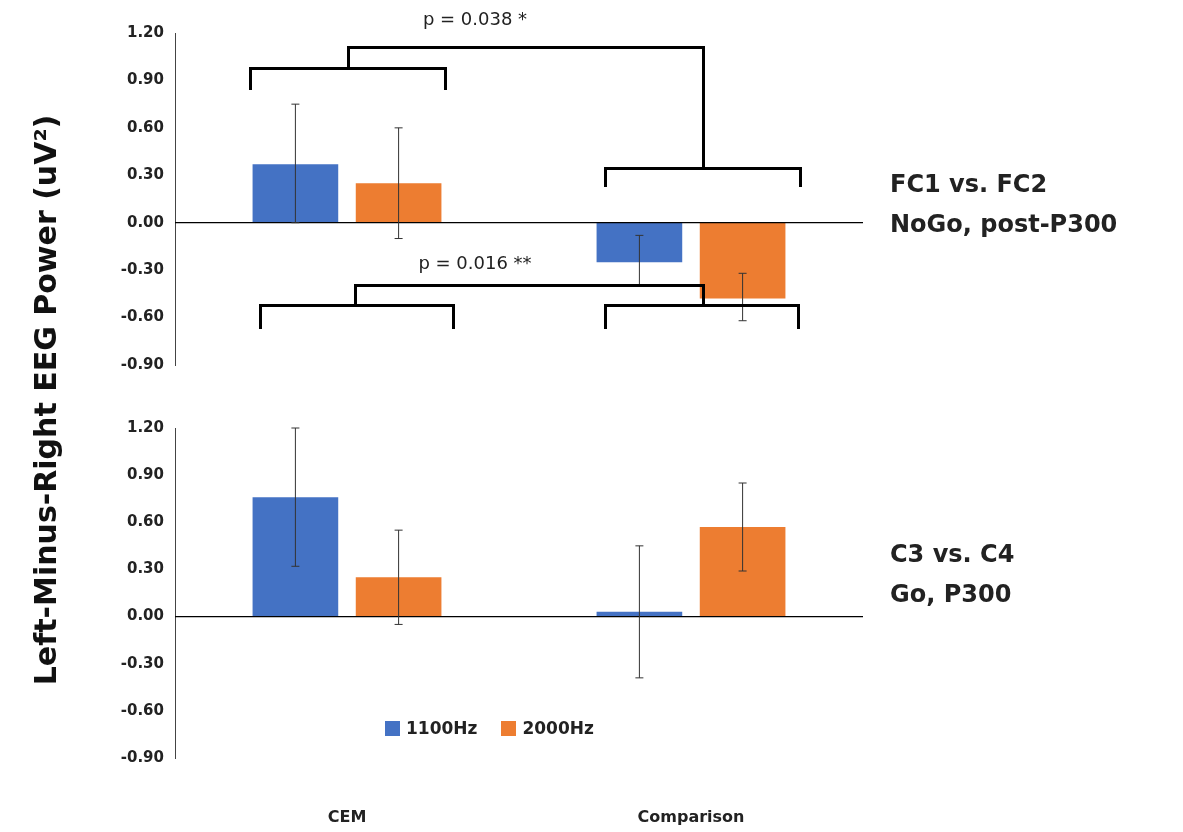 This screenshot has width=1183, height=832. Describe the element at coordinates (969, 184) in the screenshot. I see `text: FC1 vs. FC2` at that location.